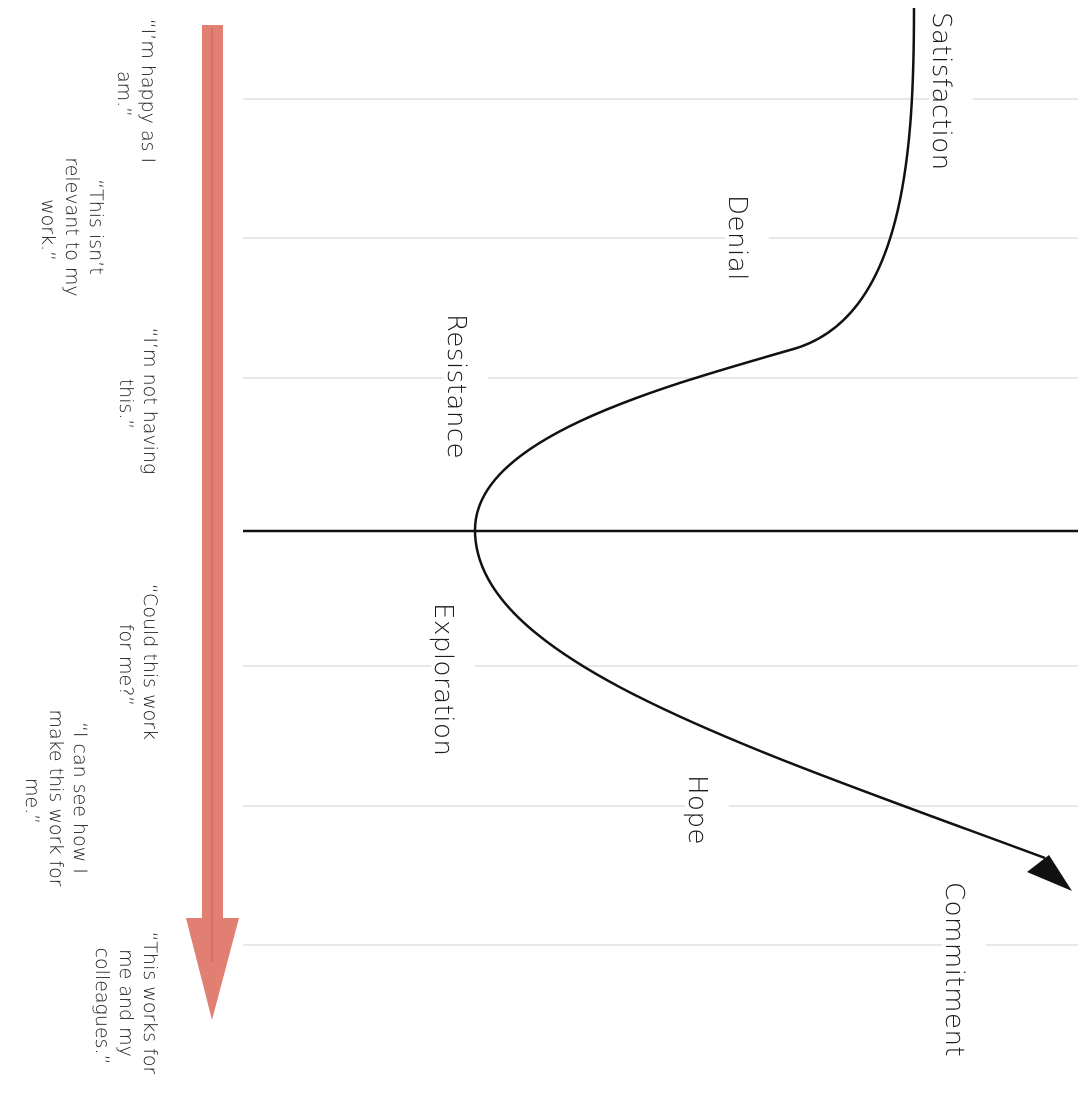 This screenshot has height=1112, width=1078. Describe the element at coordinates (126, 404) in the screenshot. I see `quote-line: this.”` at that location.